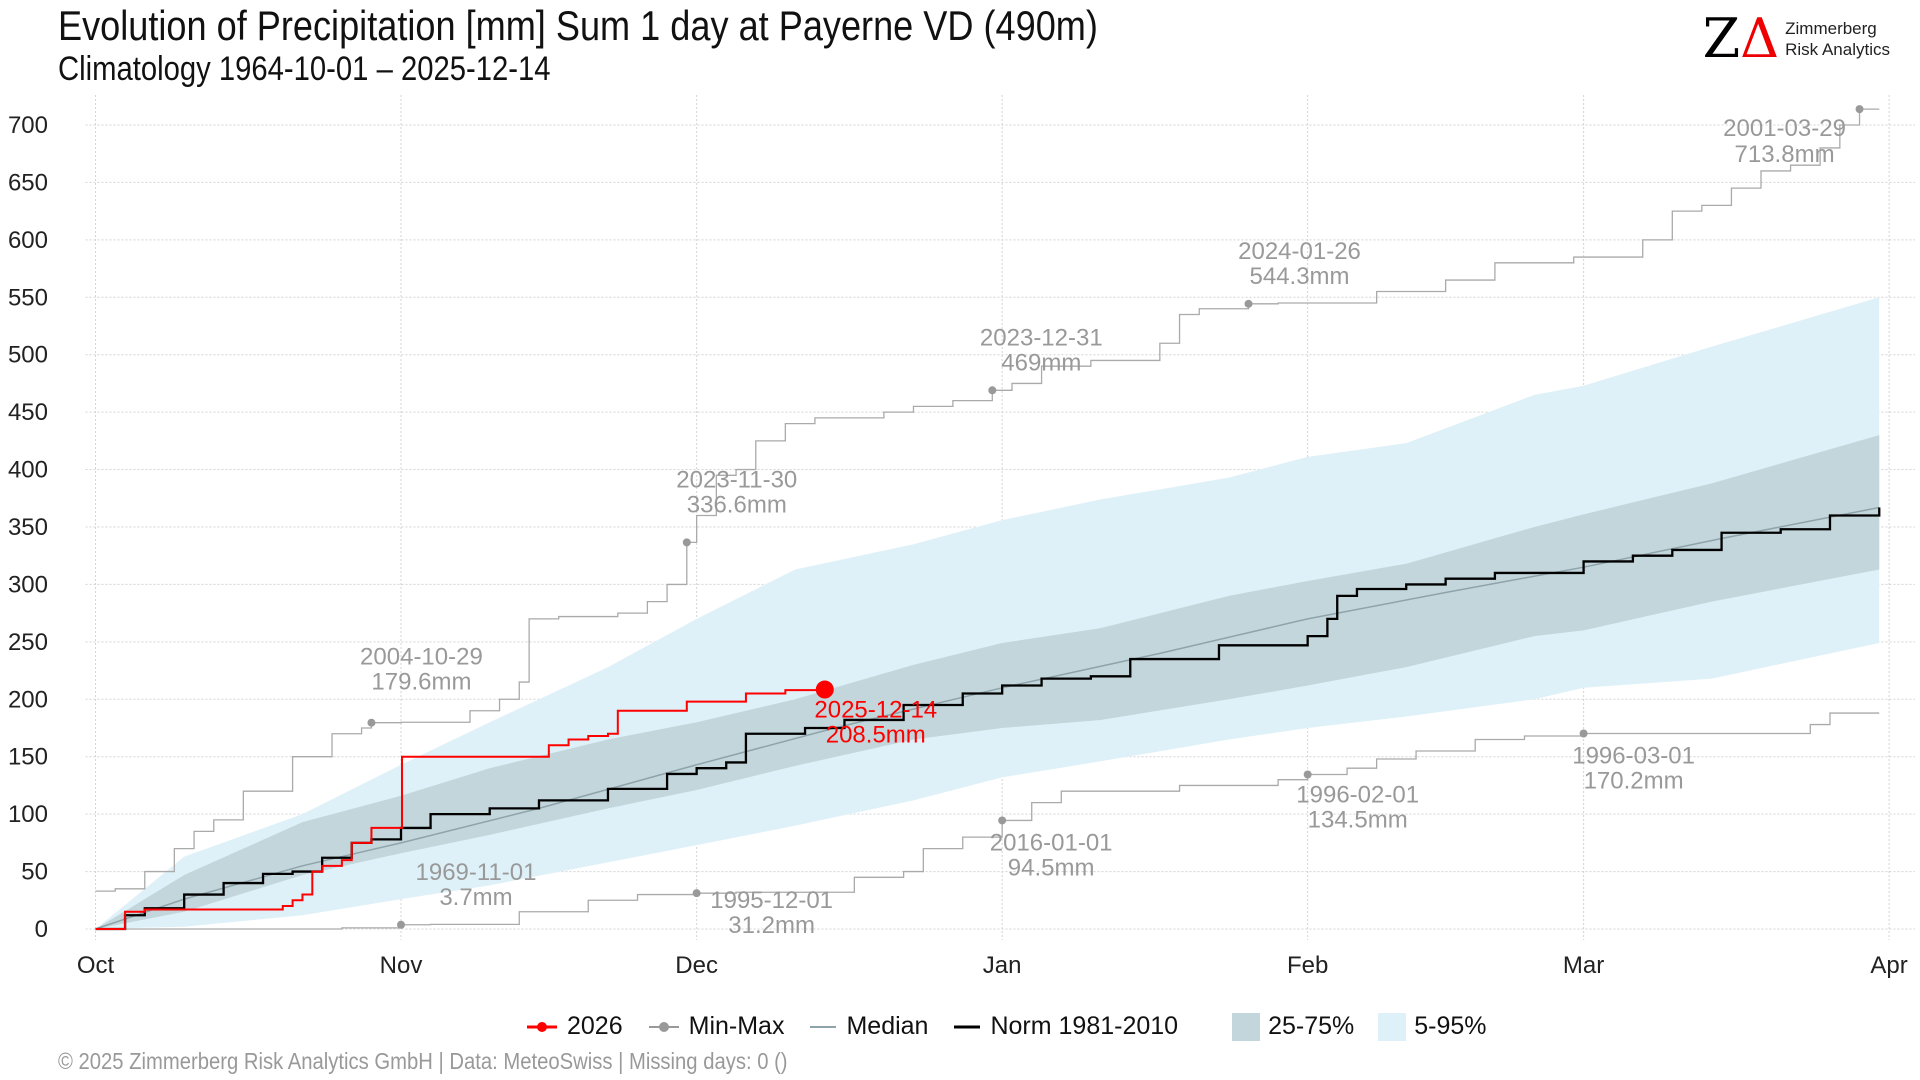 The image size is (1920, 1080). I want to click on legend-label-norm: Norm 1981-2010, so click(1084, 1026).